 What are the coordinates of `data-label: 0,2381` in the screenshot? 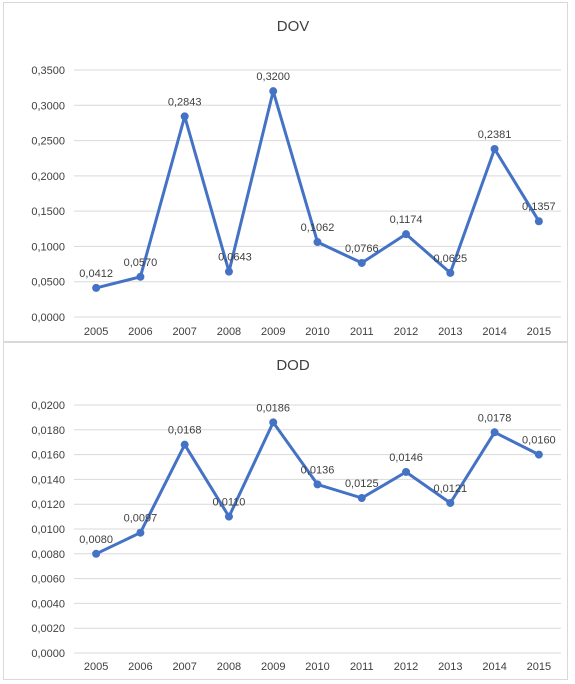 It's located at (495, 135).